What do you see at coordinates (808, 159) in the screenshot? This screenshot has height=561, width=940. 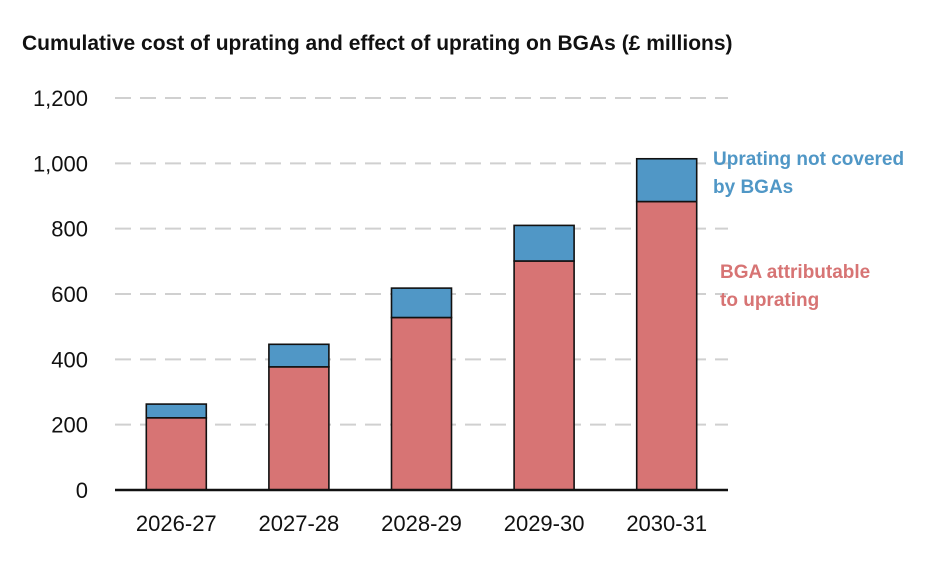 I see `legend-label: Uprating not covered` at bounding box center [808, 159].